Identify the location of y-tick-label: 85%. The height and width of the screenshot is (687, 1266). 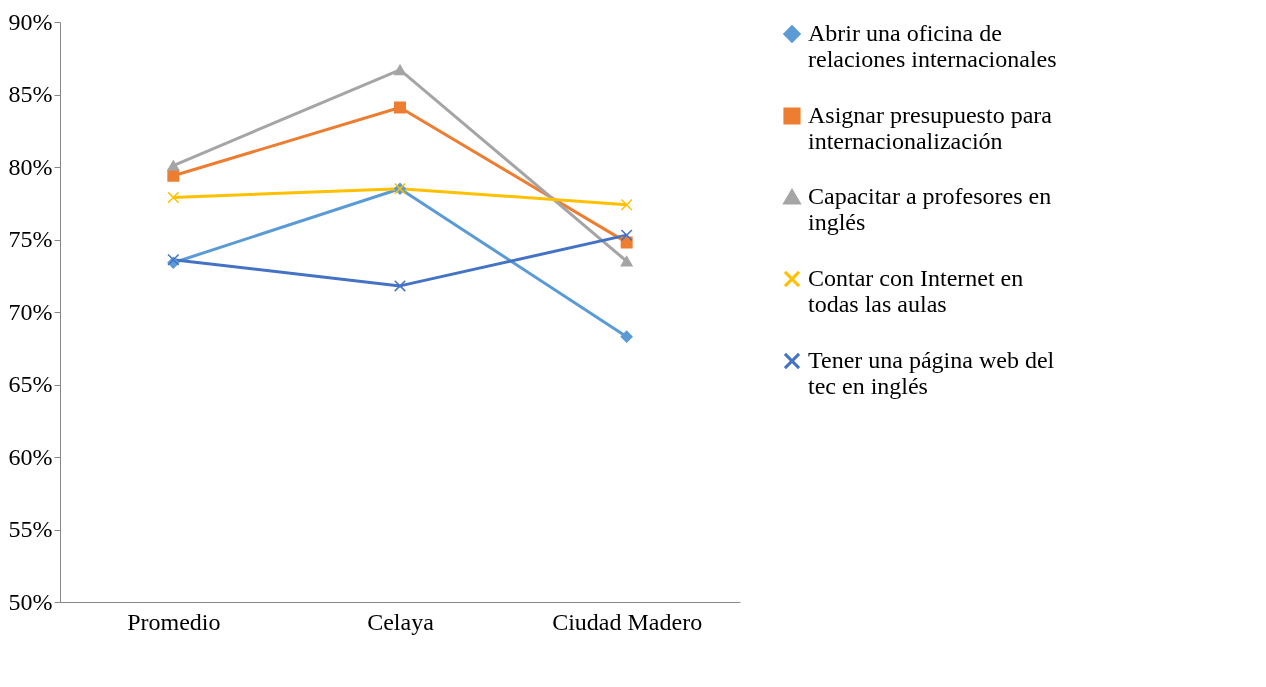
(30, 94).